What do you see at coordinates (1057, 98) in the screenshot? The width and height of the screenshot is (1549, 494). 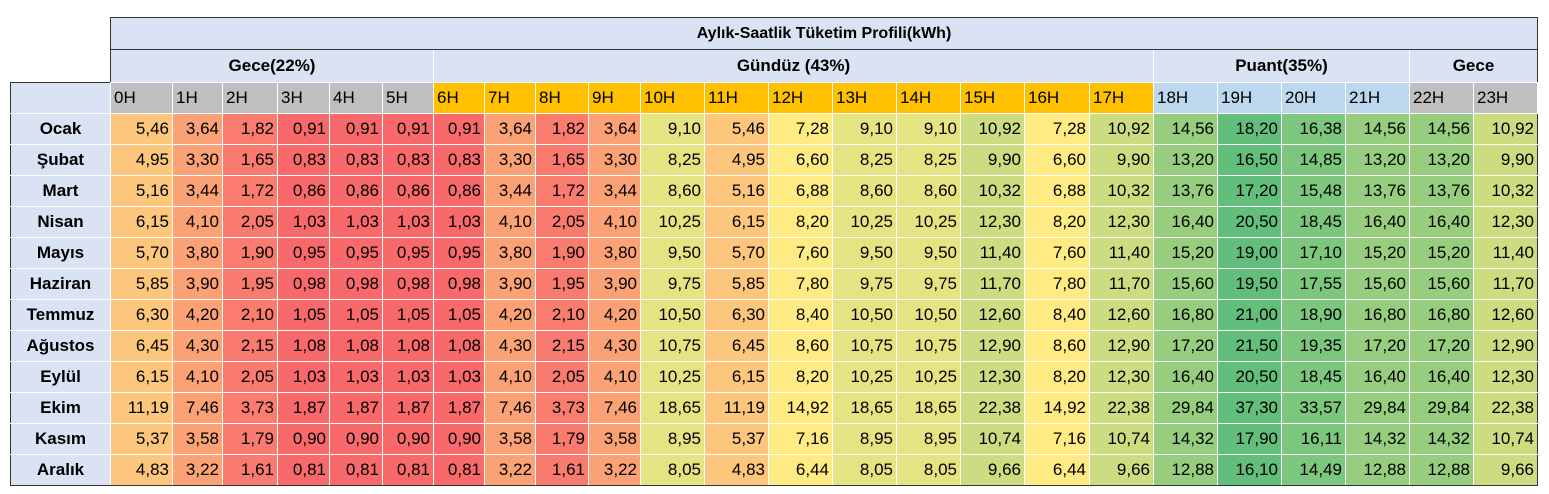 I see `hour-header: 16H` at bounding box center [1057, 98].